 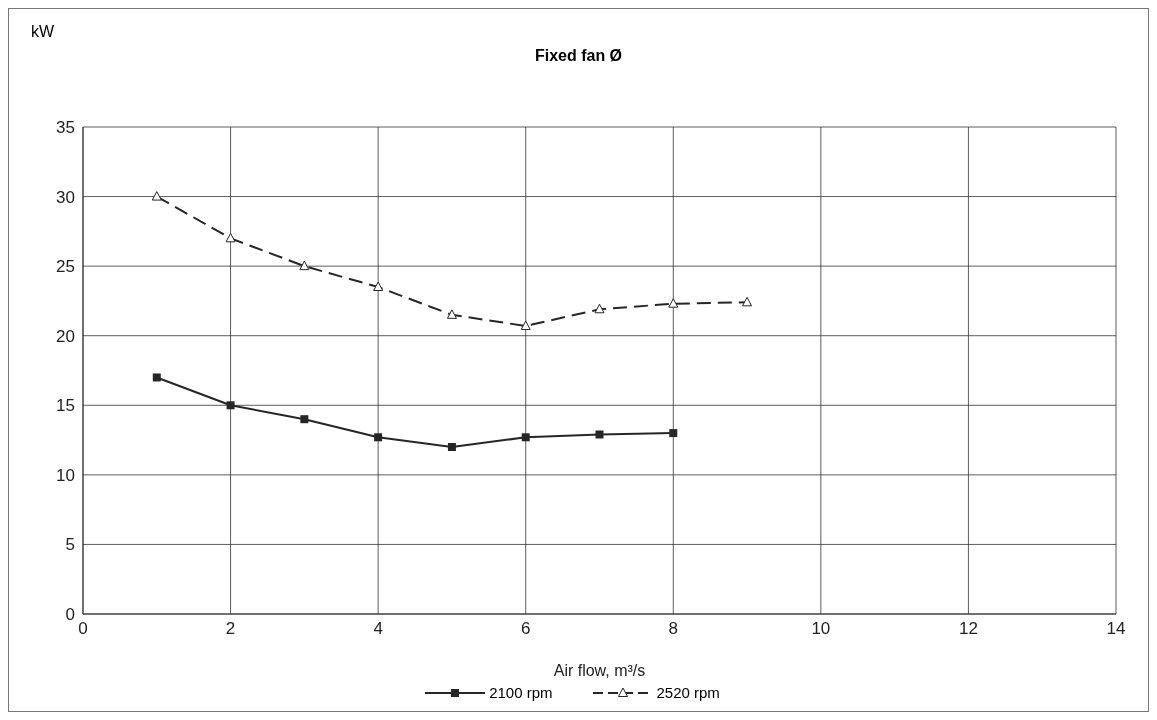 What do you see at coordinates (821, 629) in the screenshot?
I see `x-tick-label: 10` at bounding box center [821, 629].